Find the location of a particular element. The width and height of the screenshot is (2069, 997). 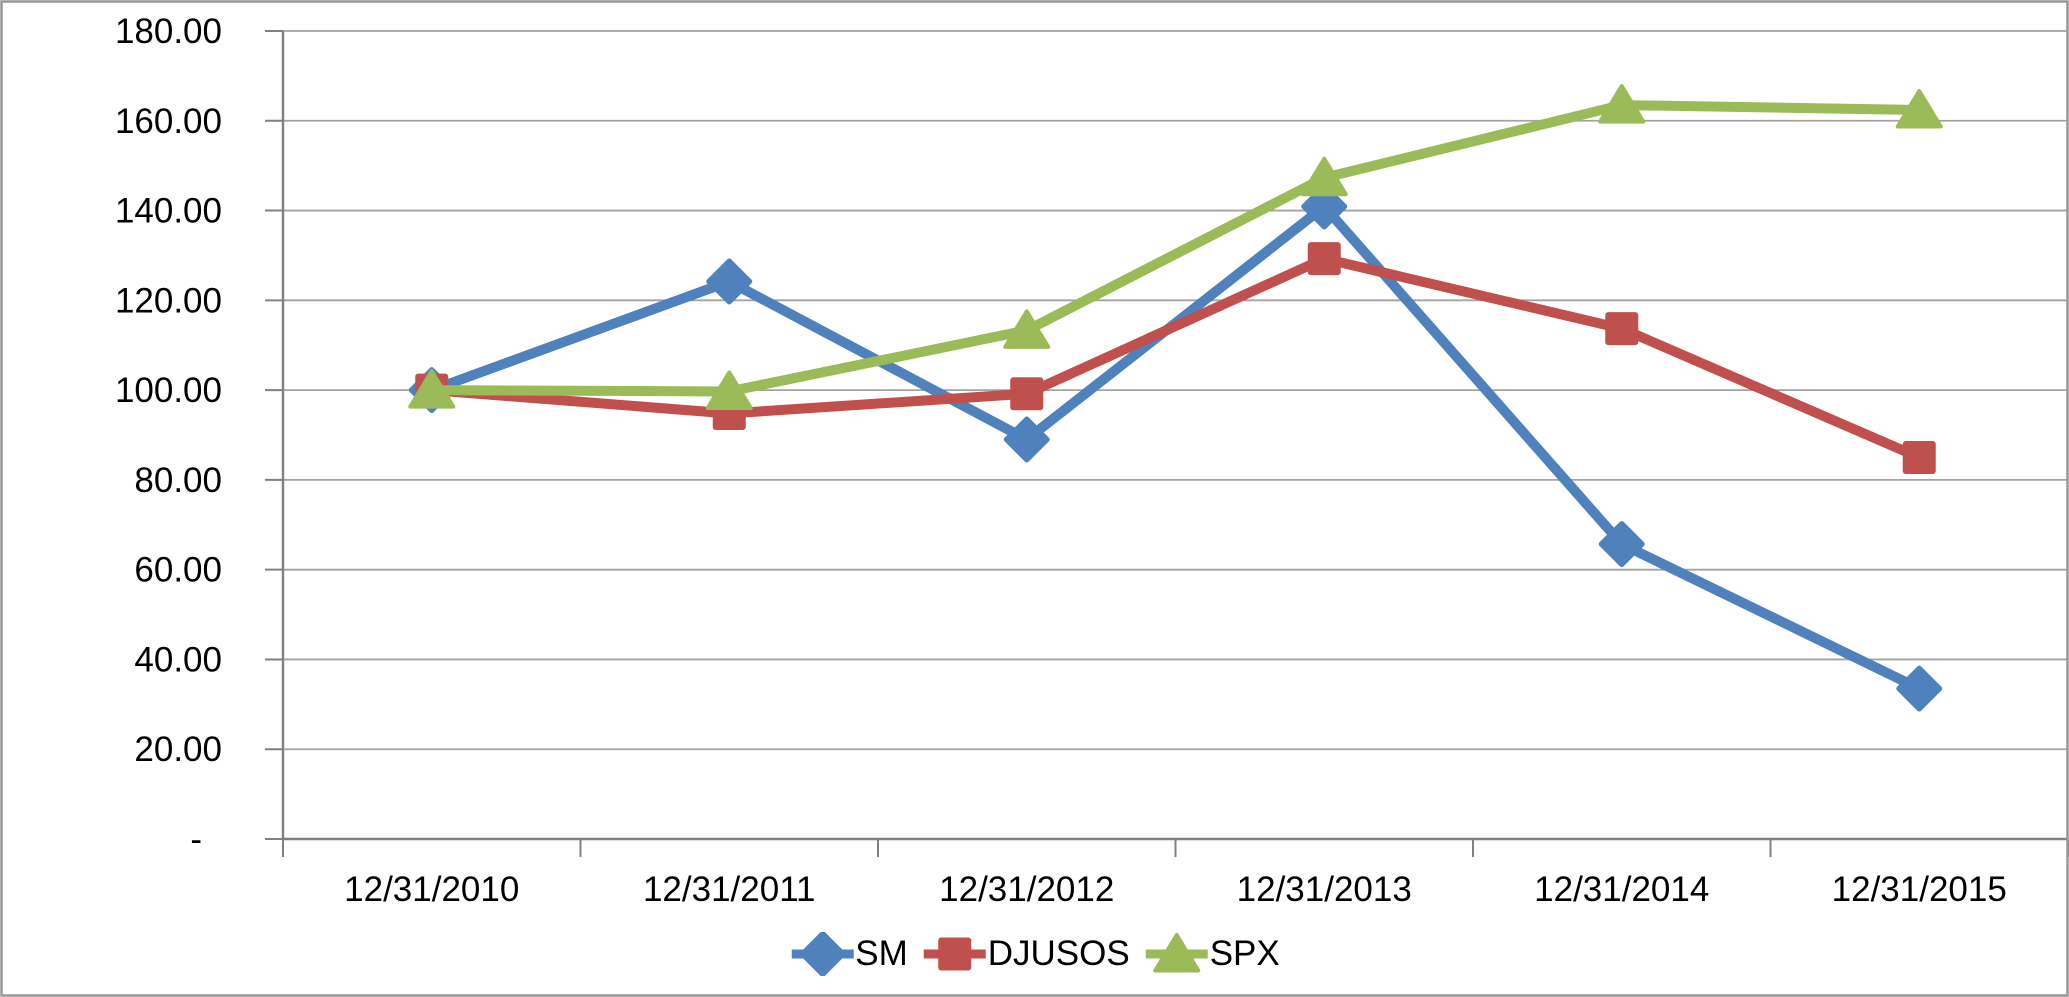

y-tick-label-80: 80.00 is located at coordinates (178, 480).